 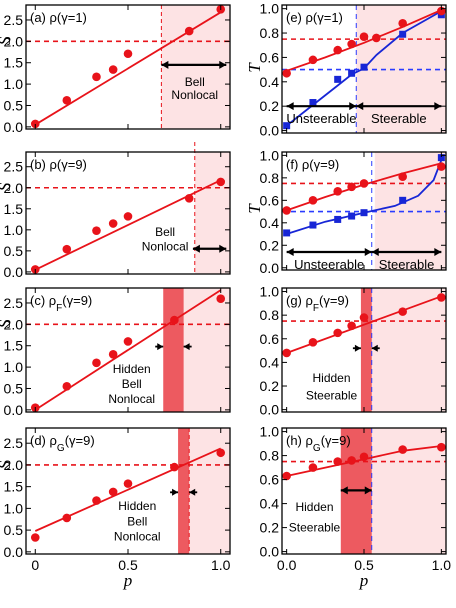 I want to click on panel-label: (h) ρG(γ=9), so click(x=318, y=443).